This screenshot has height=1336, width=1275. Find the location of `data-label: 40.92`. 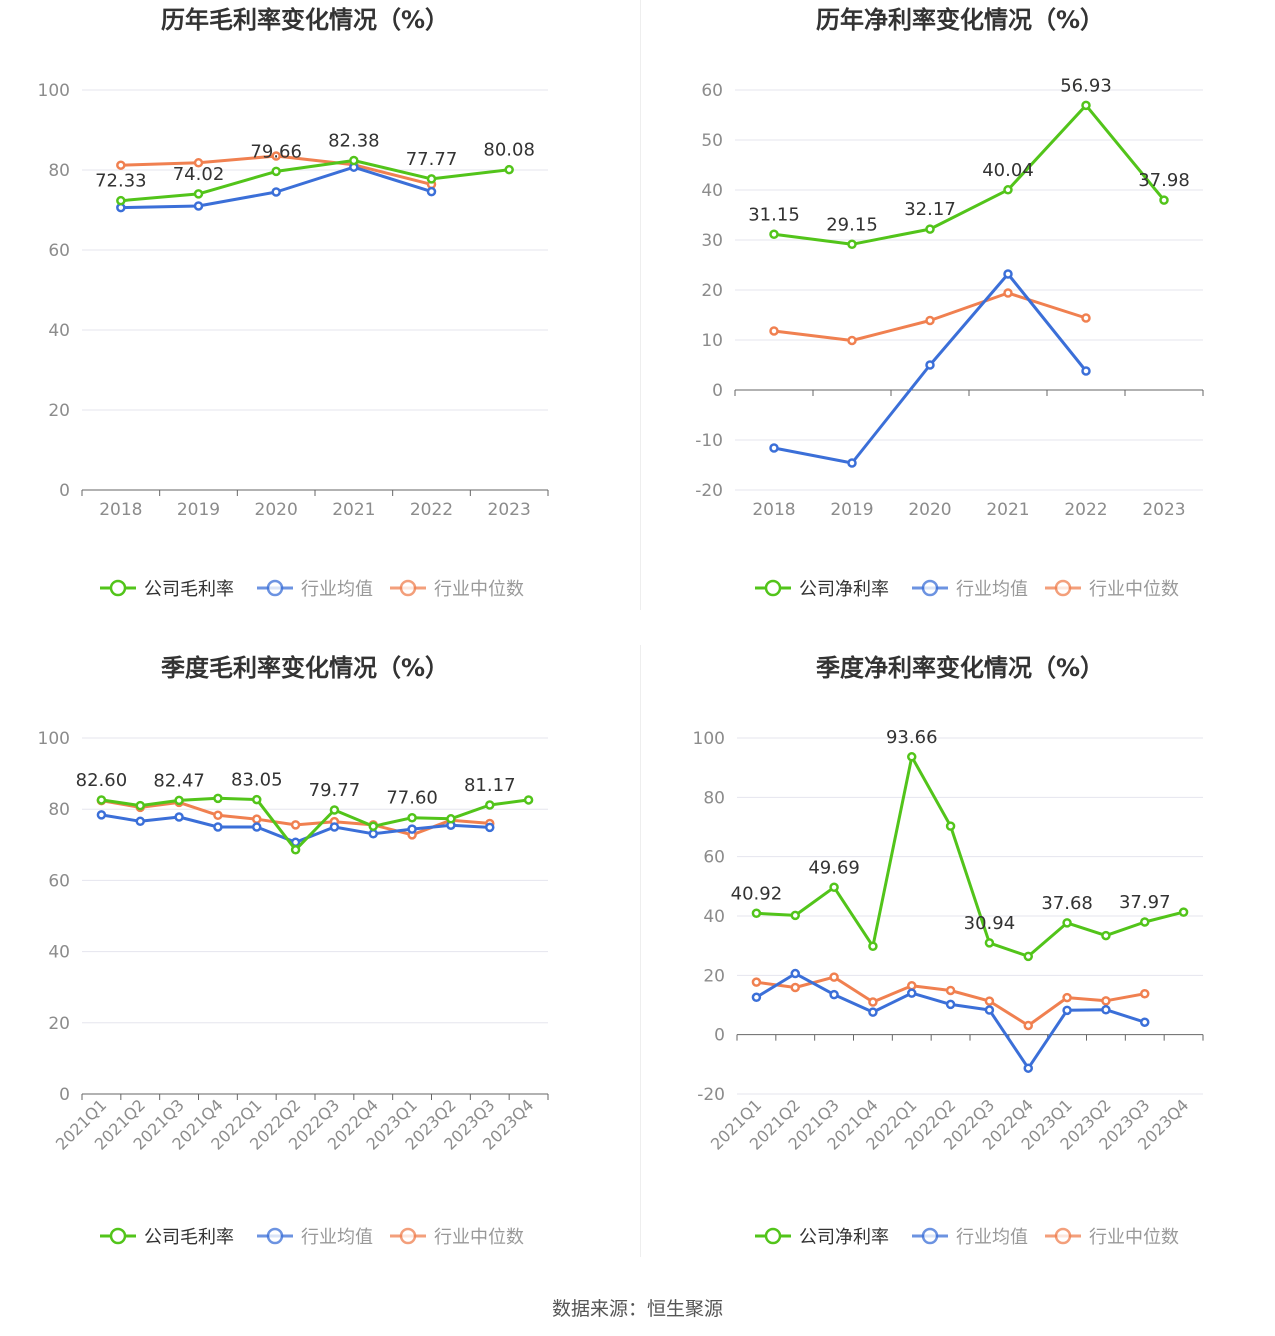

data-label: 40.92 is located at coordinates (757, 893).